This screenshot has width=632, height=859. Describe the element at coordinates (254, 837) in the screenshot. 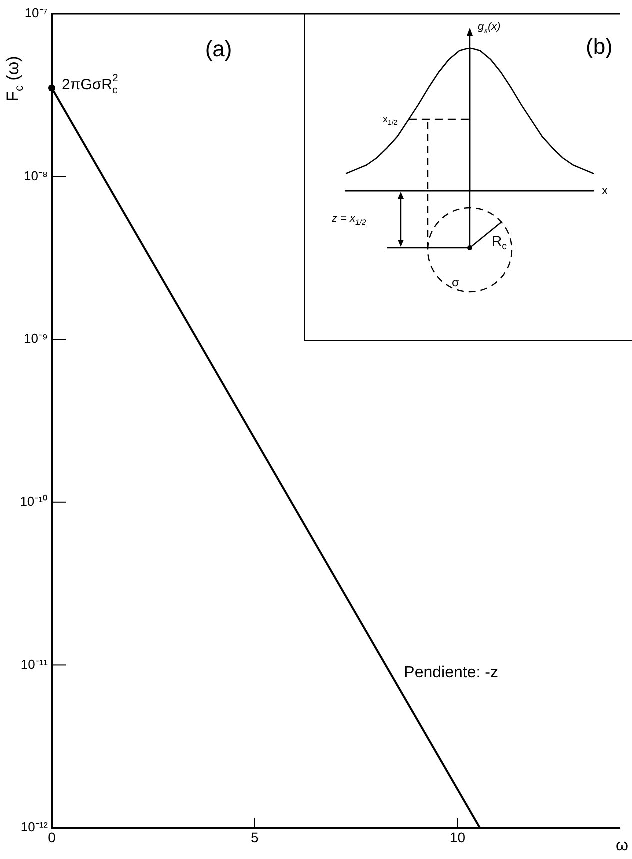

I see `x-tick-label: 5` at that location.